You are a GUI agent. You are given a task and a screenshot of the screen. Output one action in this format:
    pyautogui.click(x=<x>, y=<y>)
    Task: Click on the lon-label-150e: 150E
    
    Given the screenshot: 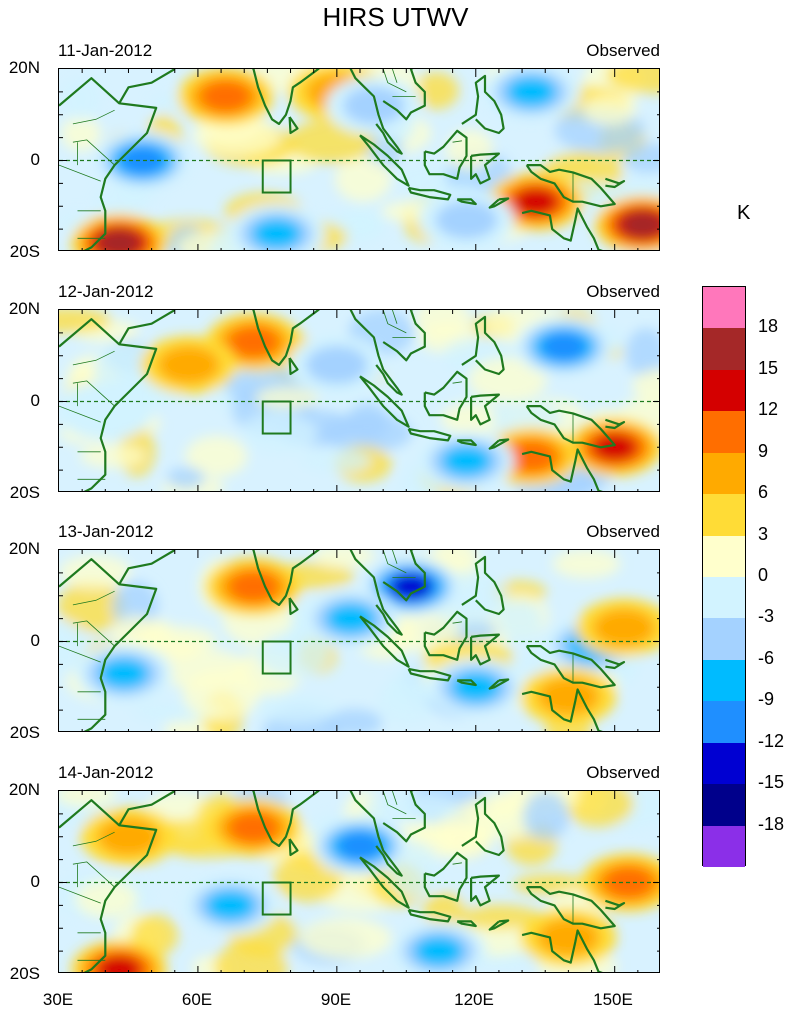 What is the action you would take?
    pyautogui.click(x=613, y=999)
    